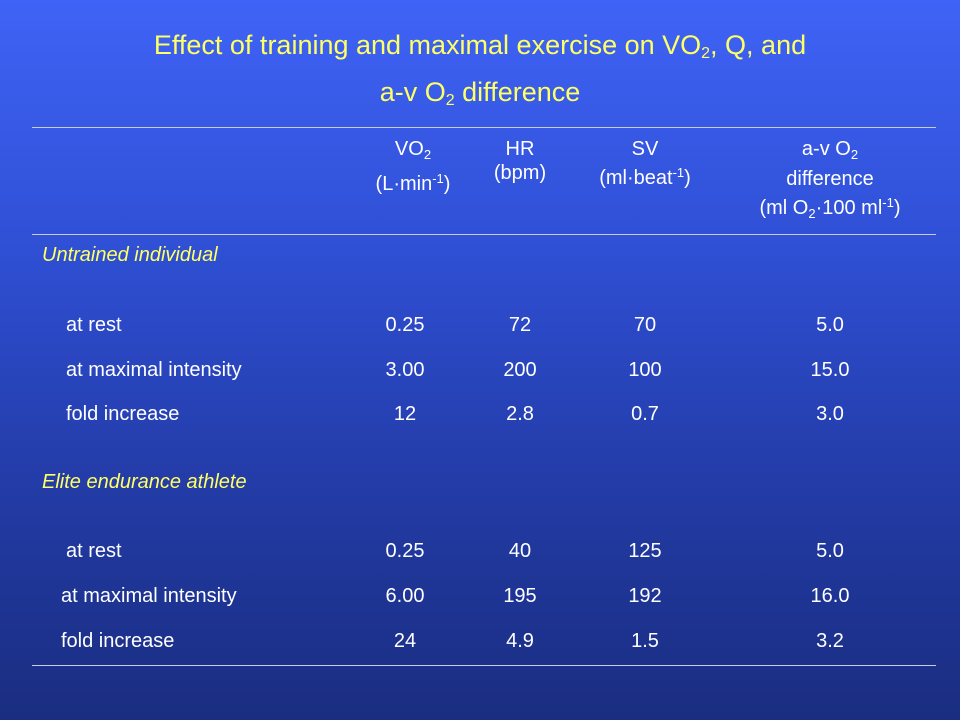  I want to click on header-text: VO, so click(409, 149).